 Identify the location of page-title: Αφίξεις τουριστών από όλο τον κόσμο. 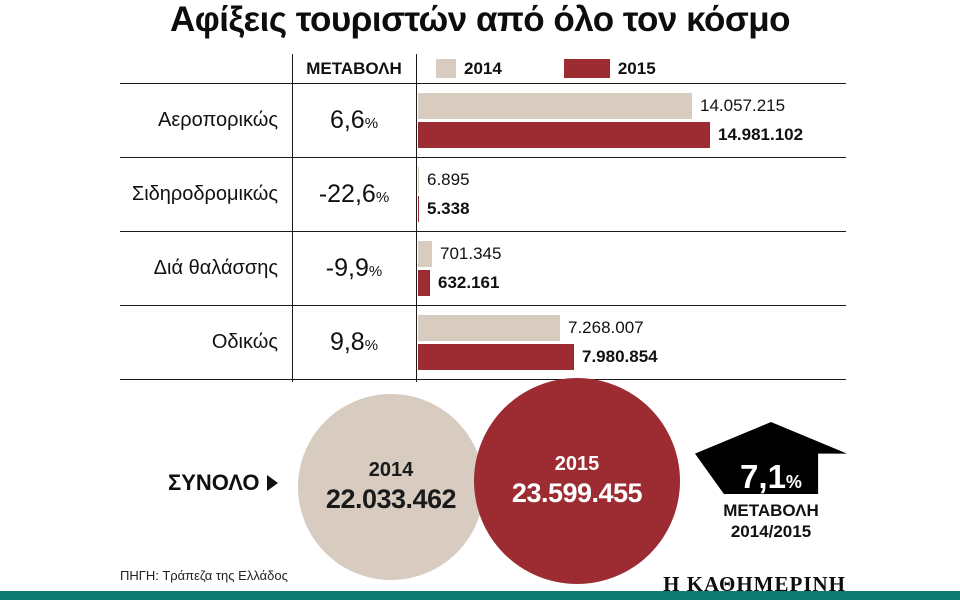
(480, 19).